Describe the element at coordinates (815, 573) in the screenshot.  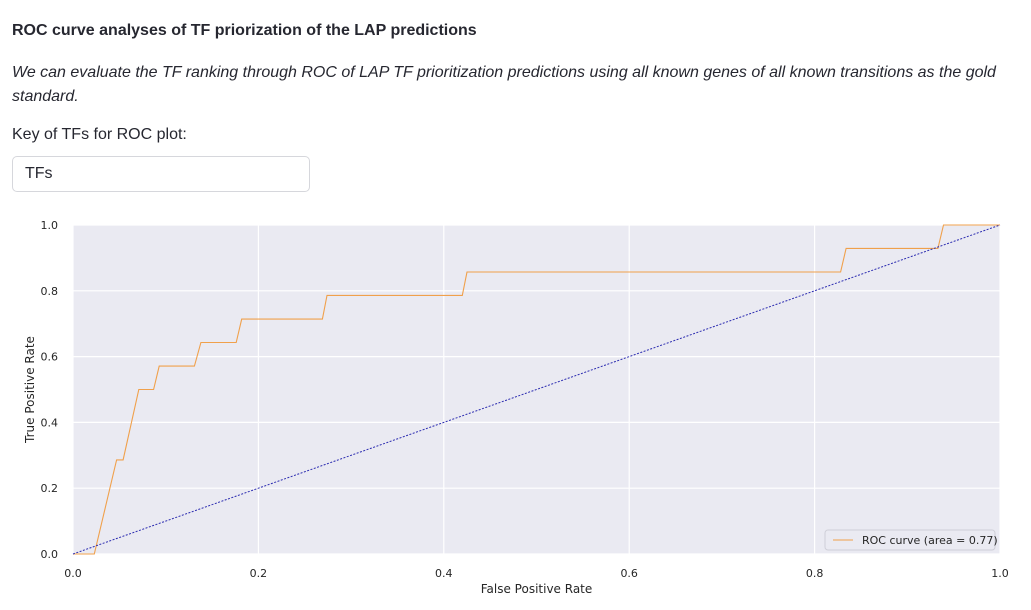
I see `x-tick-label: 0.8` at that location.